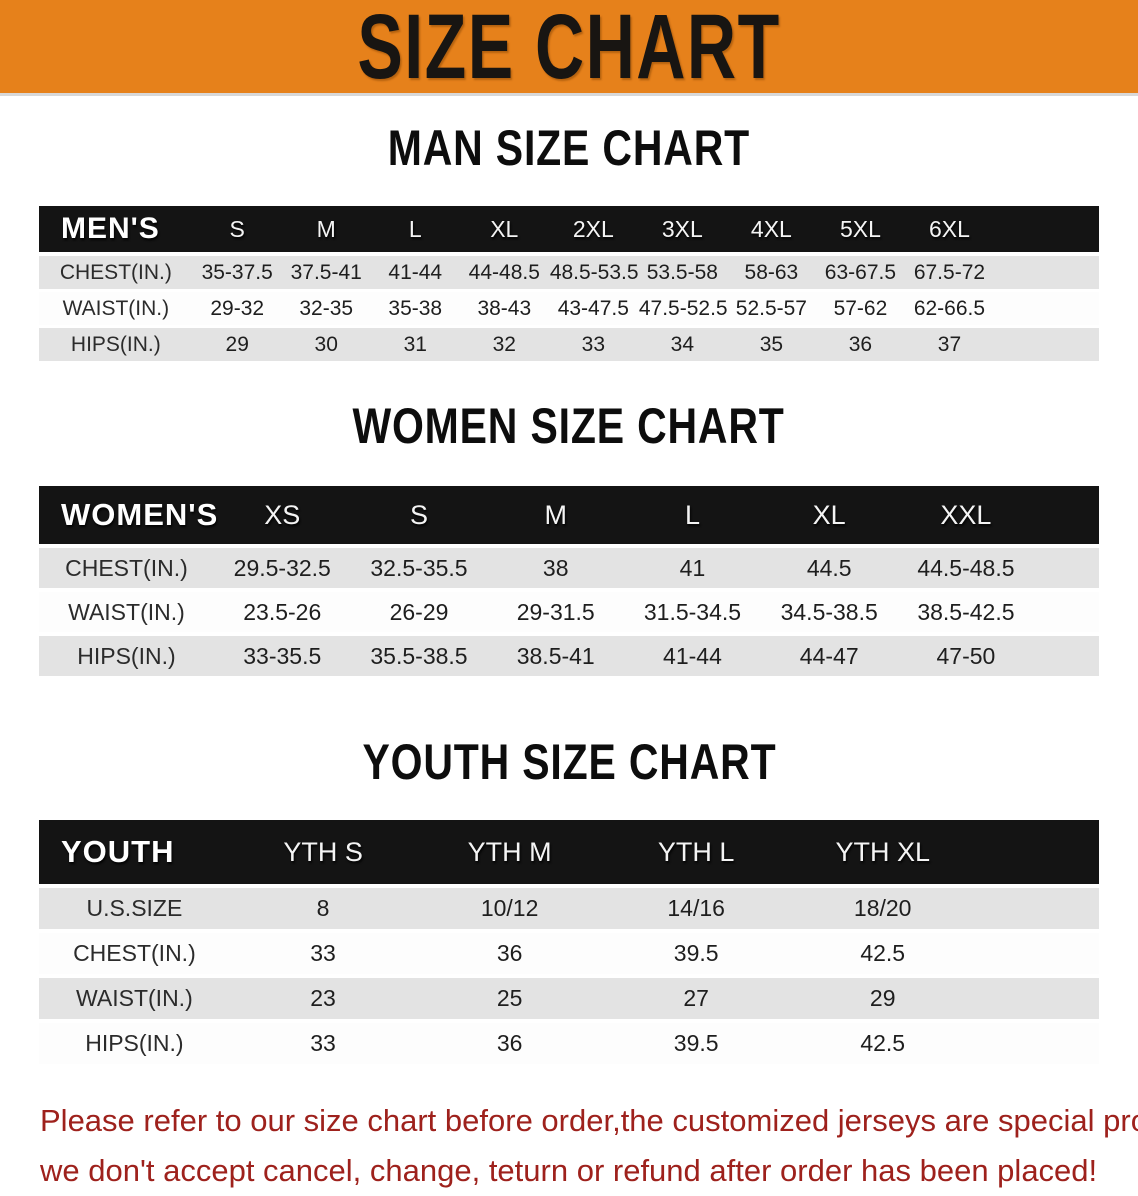 The width and height of the screenshot is (1138, 1196). I want to click on column-header: XS, so click(282, 517).